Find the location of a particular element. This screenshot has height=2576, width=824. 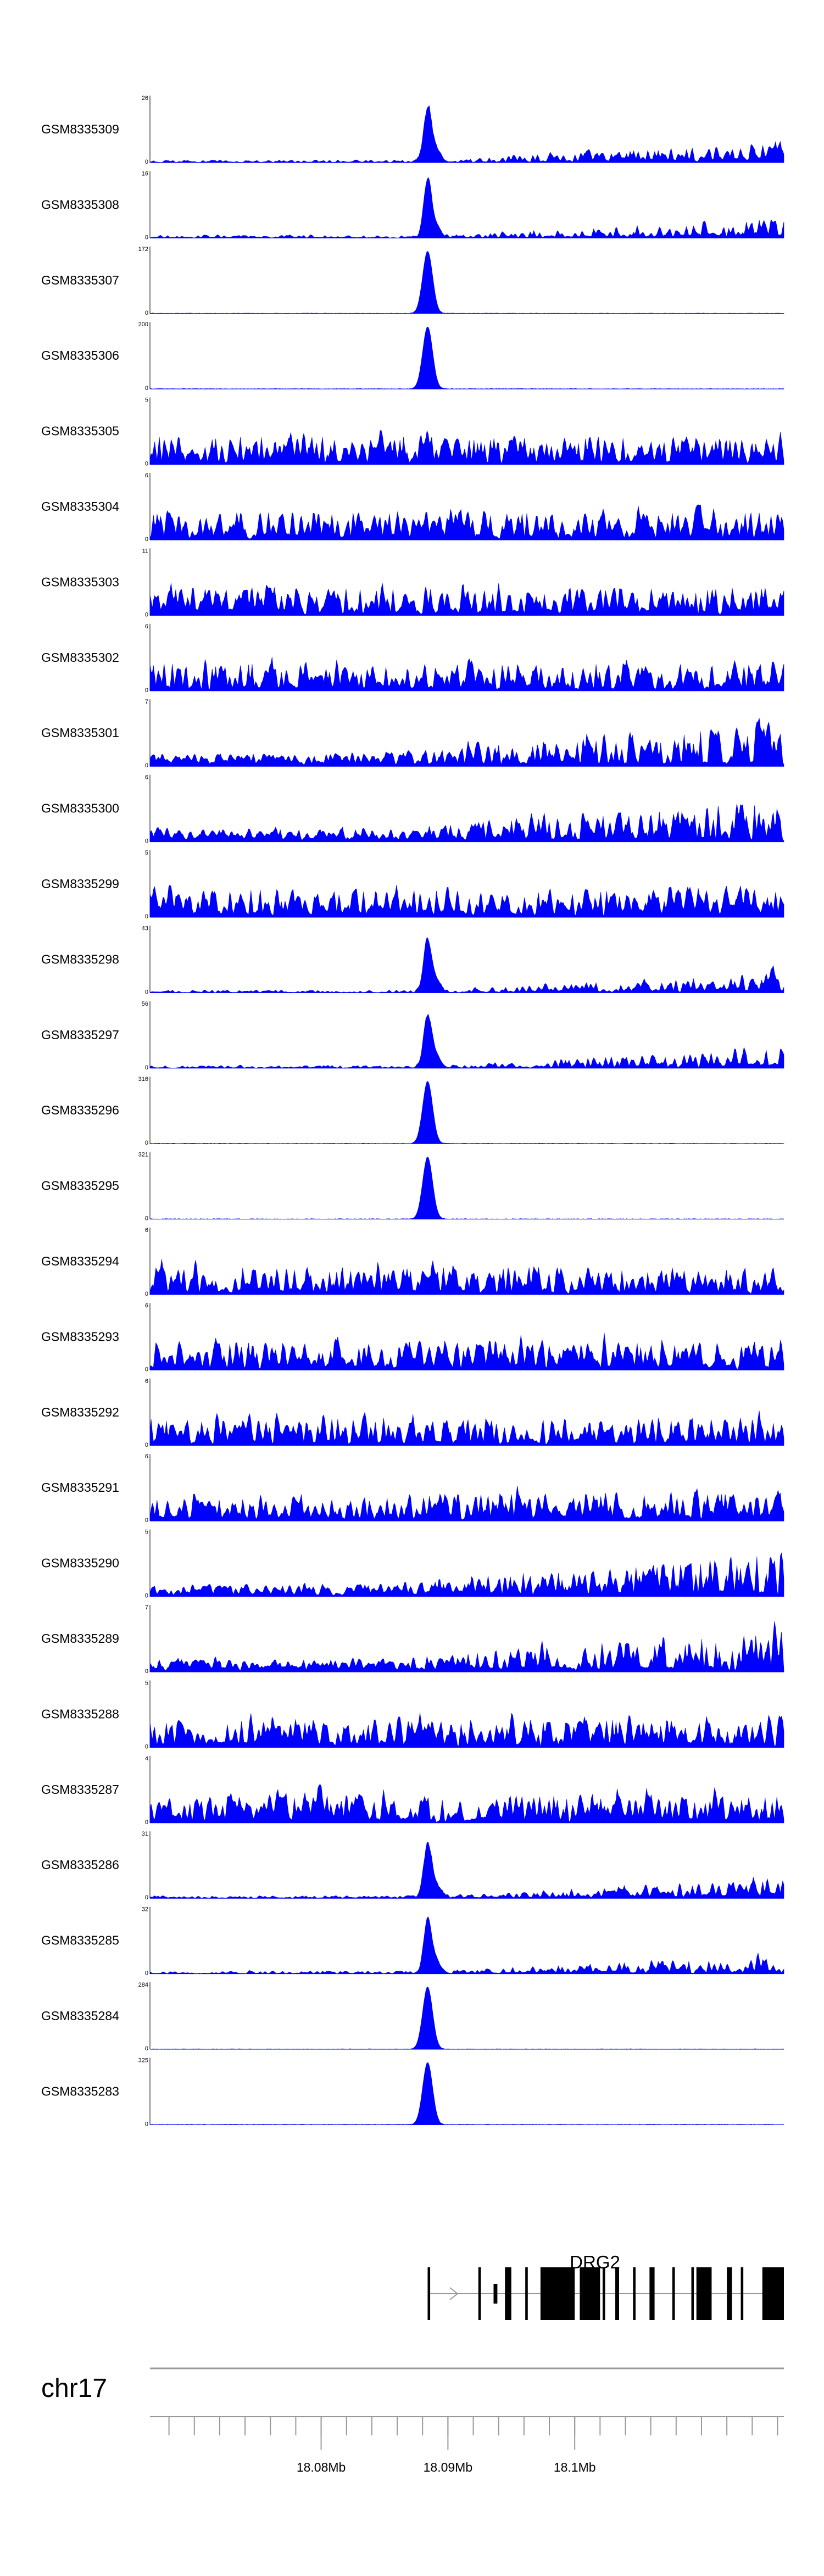

coverage-area-GSM8335291 is located at coordinates (467, 1503).